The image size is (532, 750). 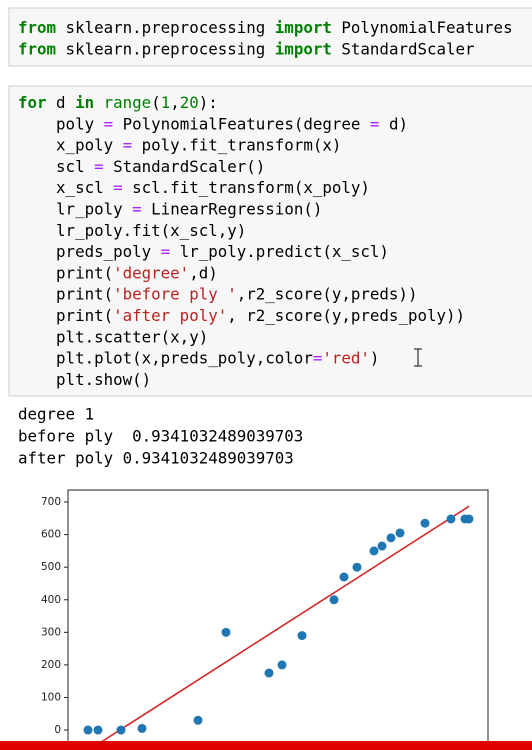 I want to click on output-line: degree 1, so click(x=56, y=414).